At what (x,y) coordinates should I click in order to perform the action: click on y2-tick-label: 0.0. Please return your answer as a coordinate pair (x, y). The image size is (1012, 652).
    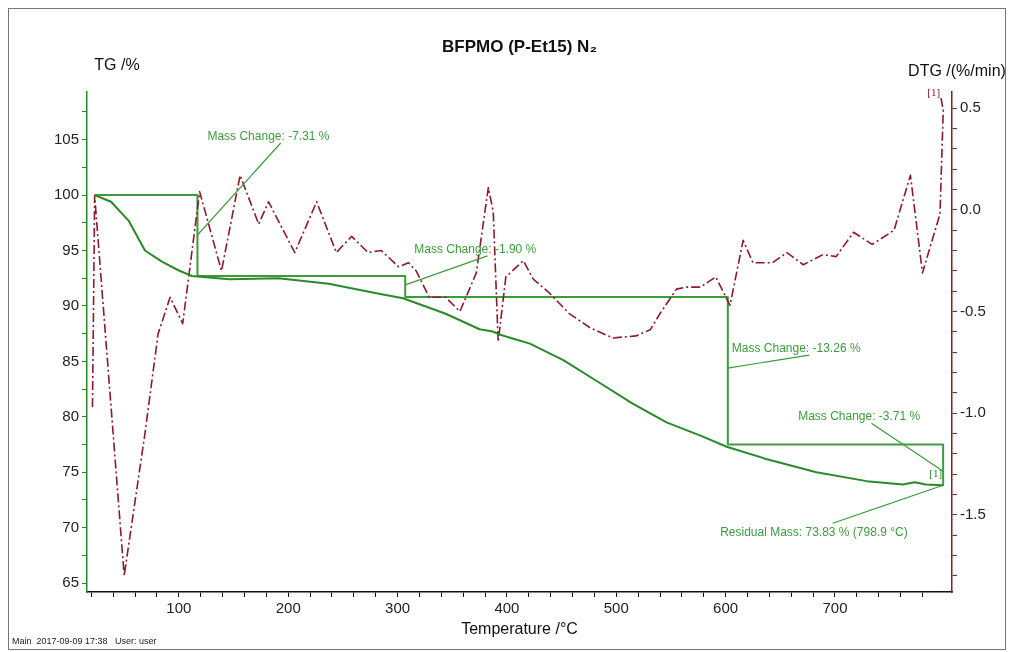
    Looking at the image, I should click on (970, 209).